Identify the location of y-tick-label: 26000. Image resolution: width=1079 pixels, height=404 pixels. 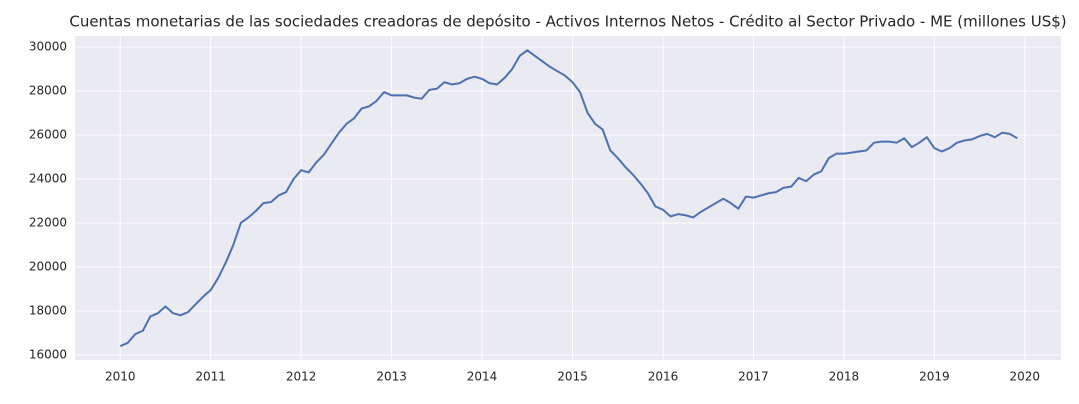
(48, 134).